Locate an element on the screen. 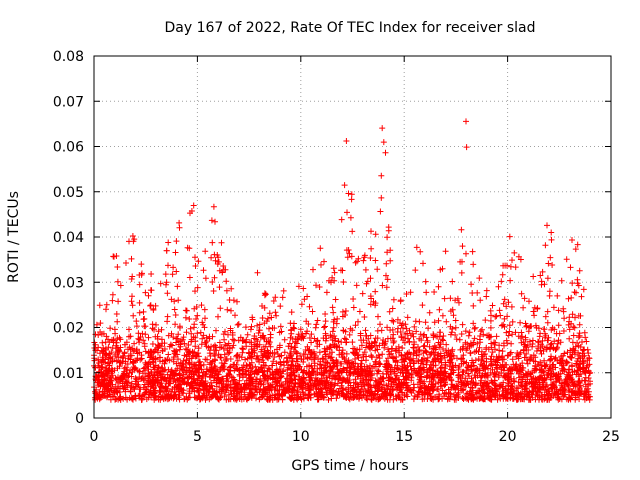 This screenshot has width=640, height=480. y-tick-label: 0.08 is located at coordinates (68, 57).